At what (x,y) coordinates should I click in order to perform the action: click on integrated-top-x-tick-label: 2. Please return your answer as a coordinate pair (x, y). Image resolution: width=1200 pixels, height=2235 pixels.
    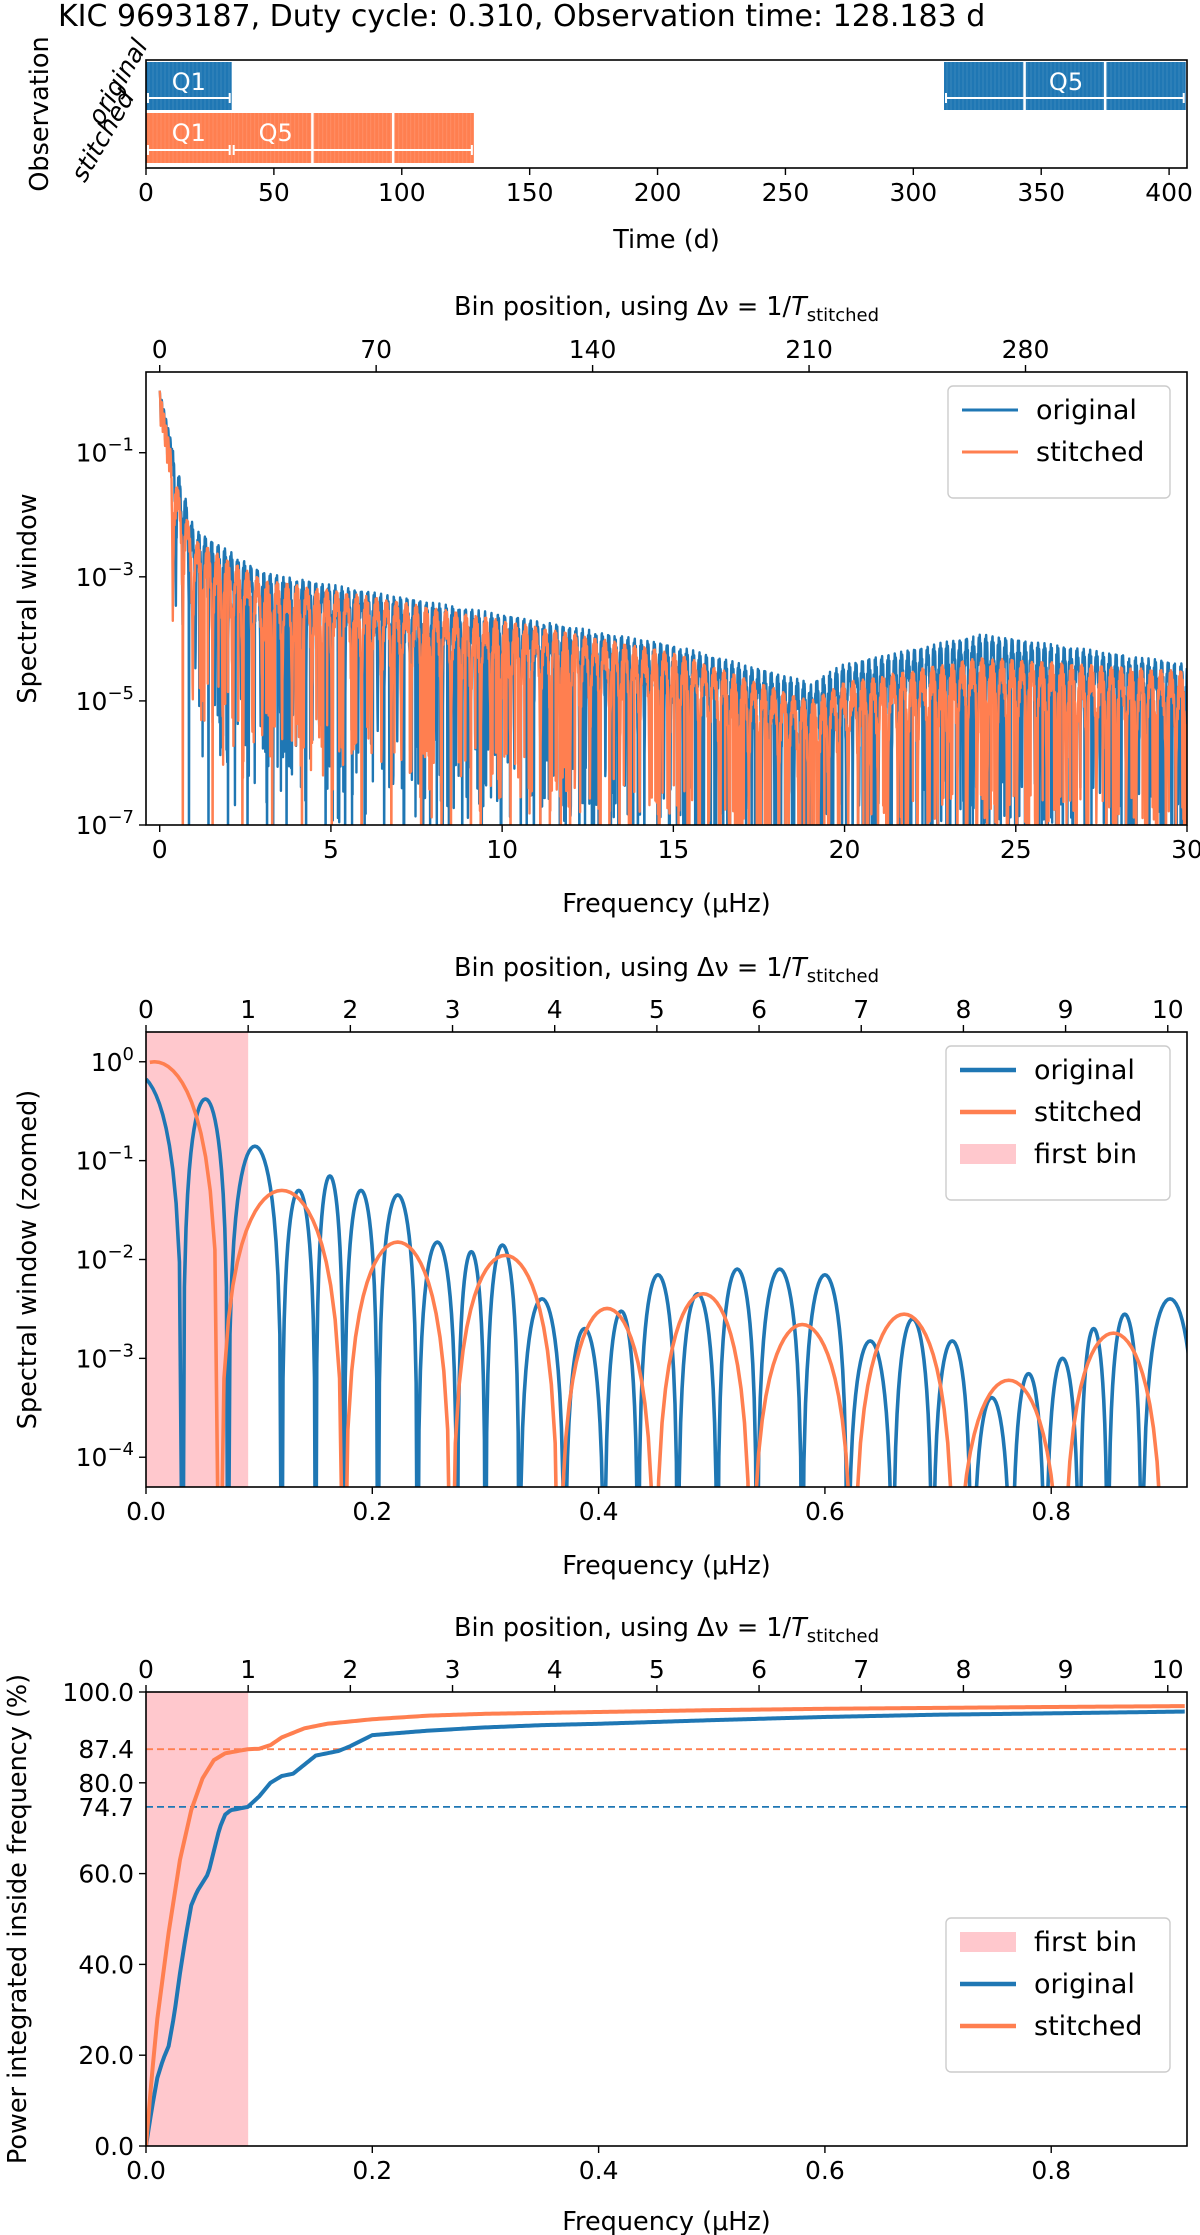
    Looking at the image, I should click on (350, 1669).